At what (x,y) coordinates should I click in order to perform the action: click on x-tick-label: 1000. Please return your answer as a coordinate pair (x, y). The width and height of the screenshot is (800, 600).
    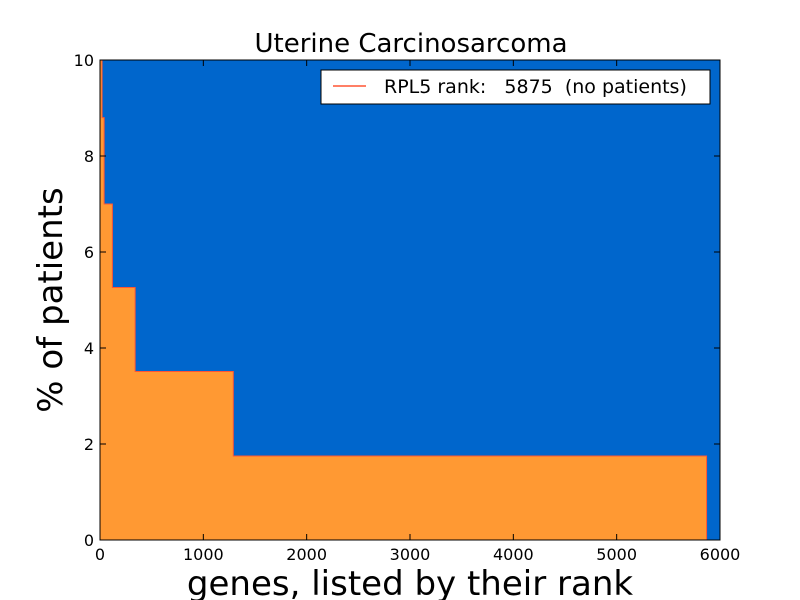
    Looking at the image, I should click on (203, 554).